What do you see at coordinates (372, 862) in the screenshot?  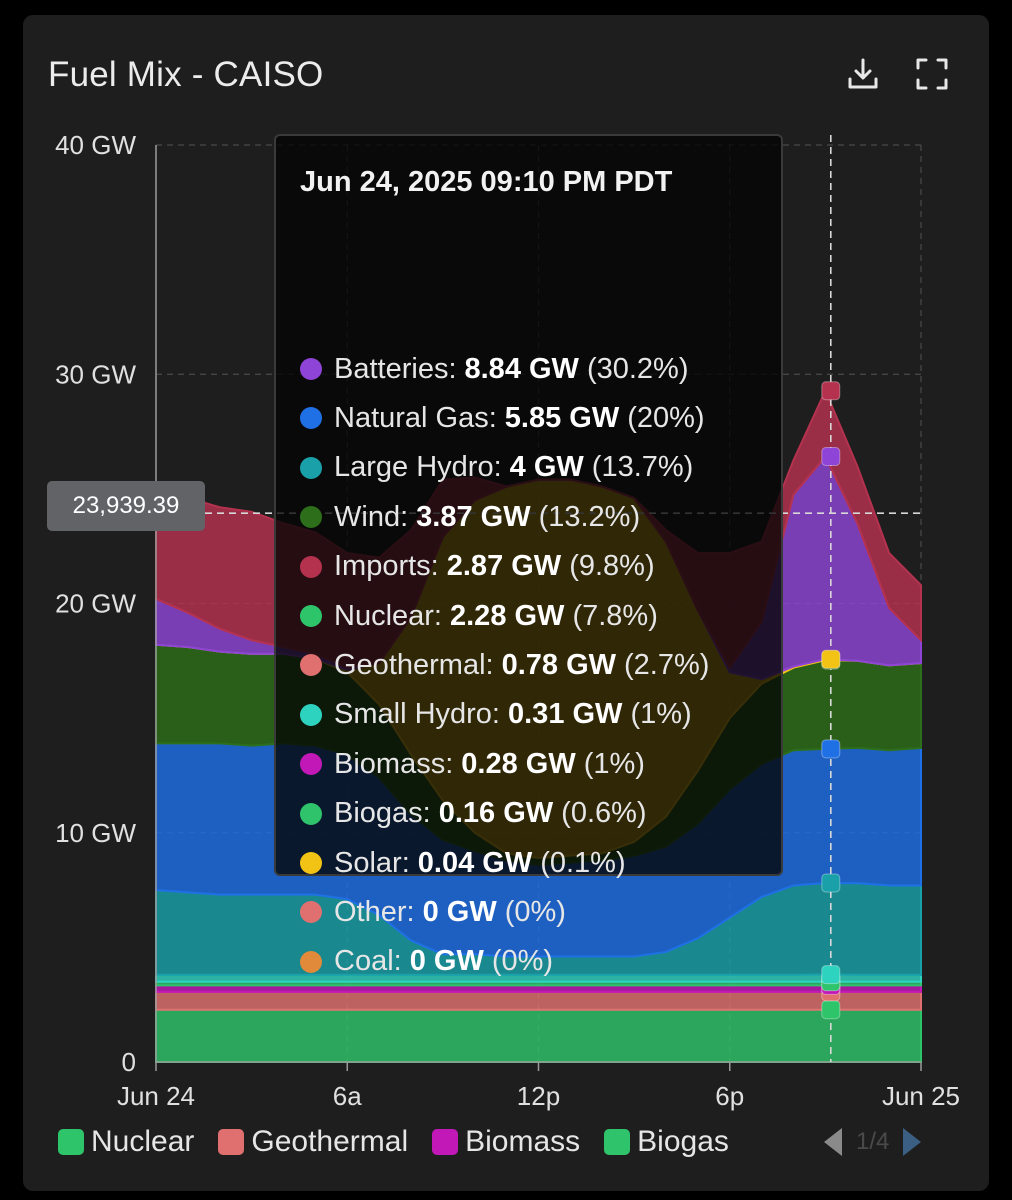 I see `tooltip-series-name: Solar:` at bounding box center [372, 862].